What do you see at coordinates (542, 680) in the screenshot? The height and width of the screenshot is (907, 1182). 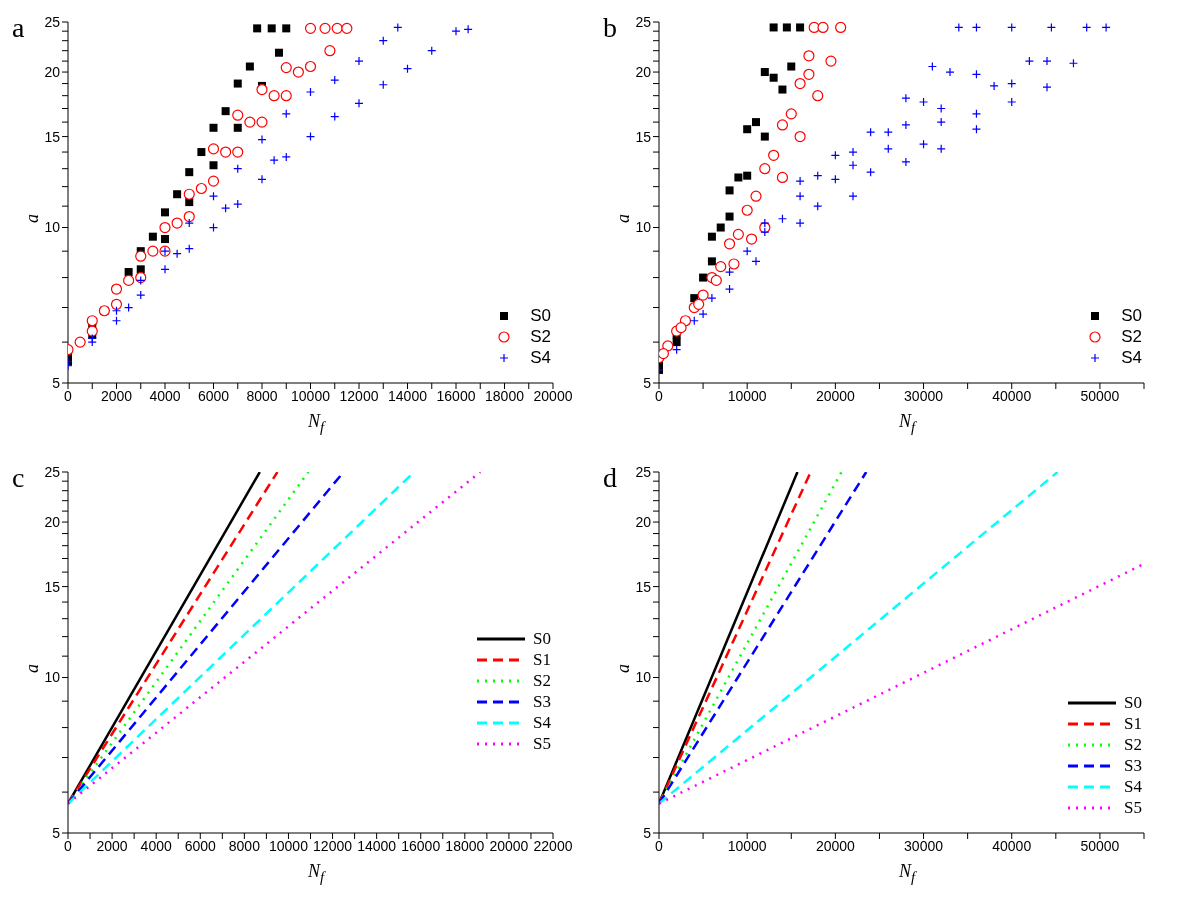 I see `legend-label: S2` at bounding box center [542, 680].